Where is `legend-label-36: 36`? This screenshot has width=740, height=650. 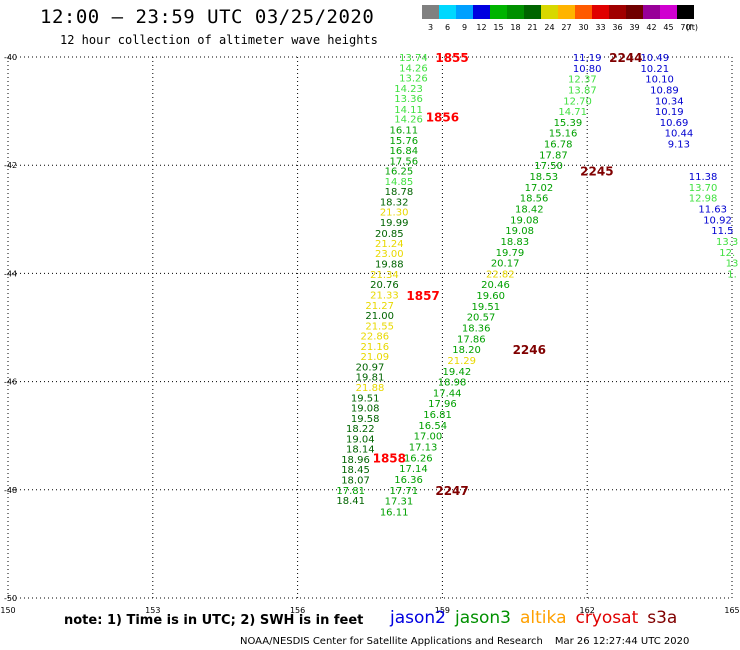
legend-label-36: 36 is located at coordinates (617, 27).